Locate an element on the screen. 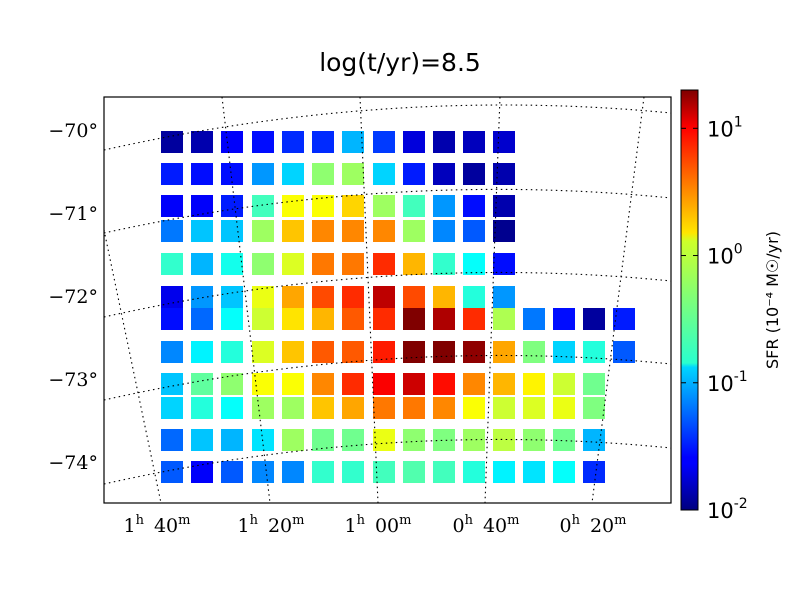 The image size is (800, 600). x-tick-label: 1h 00m is located at coordinates (378, 525).